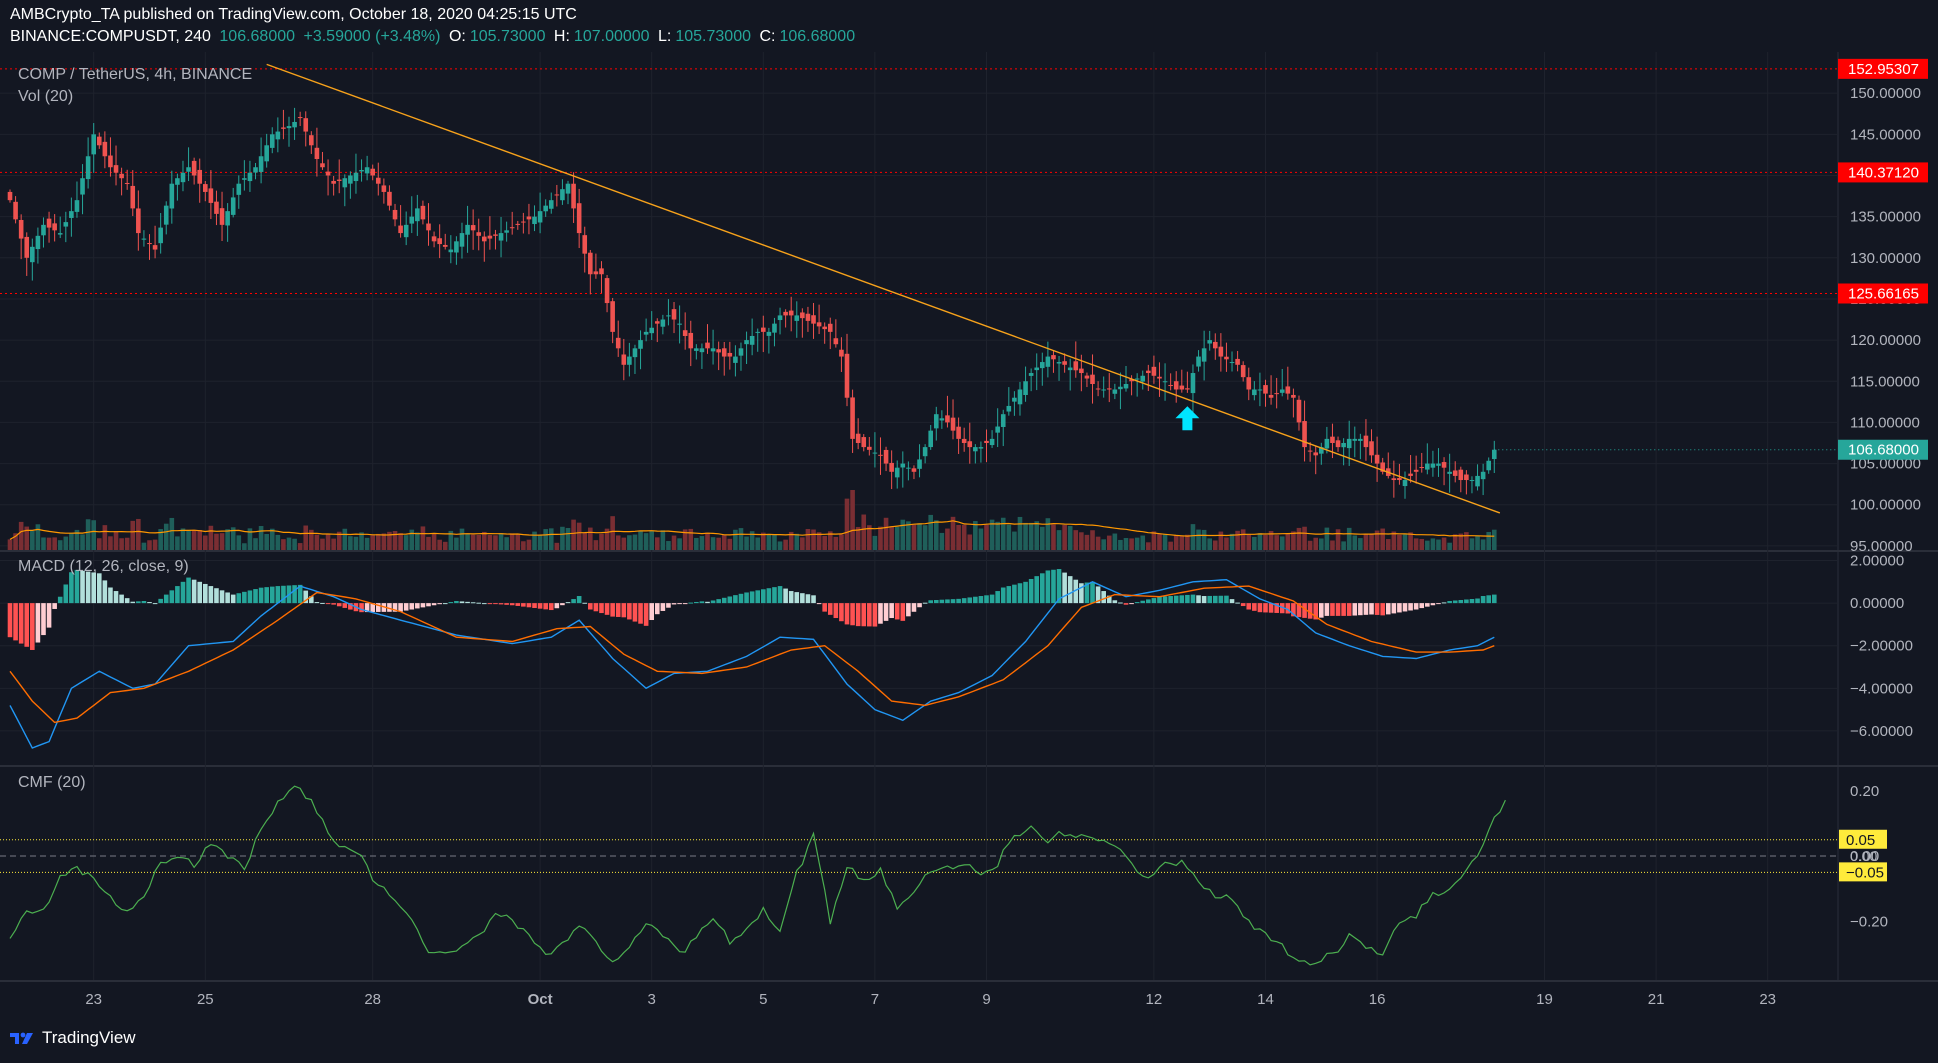  What do you see at coordinates (1885, 93) in the screenshot?
I see `price-tick-label: 150.00000` at bounding box center [1885, 93].